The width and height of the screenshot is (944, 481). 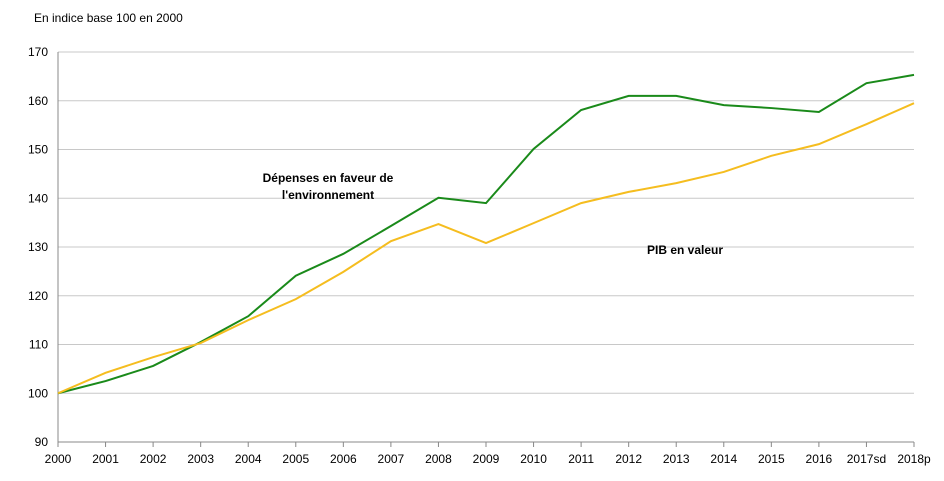 I want to click on x-tick-label: 2009, so click(x=486, y=459).